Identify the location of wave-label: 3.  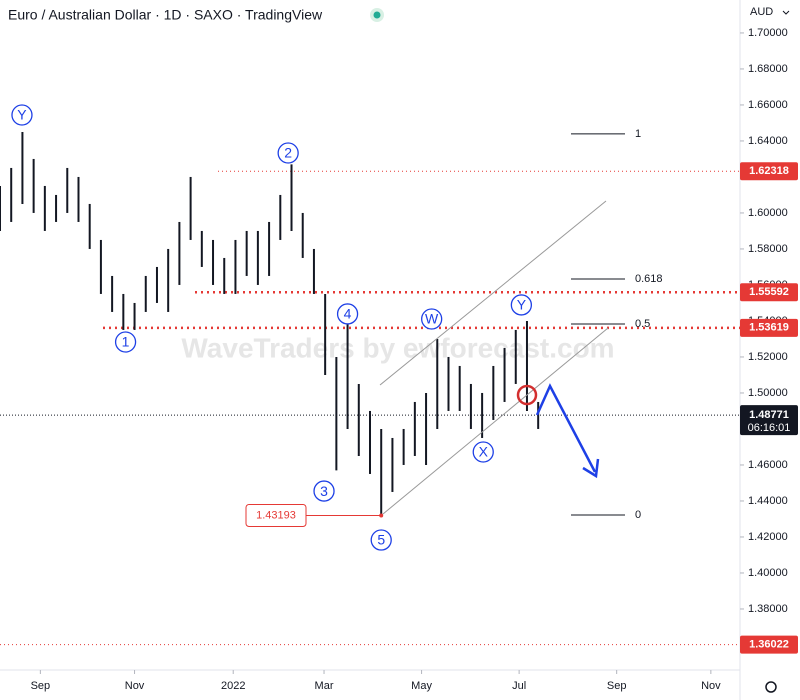
(324, 491).